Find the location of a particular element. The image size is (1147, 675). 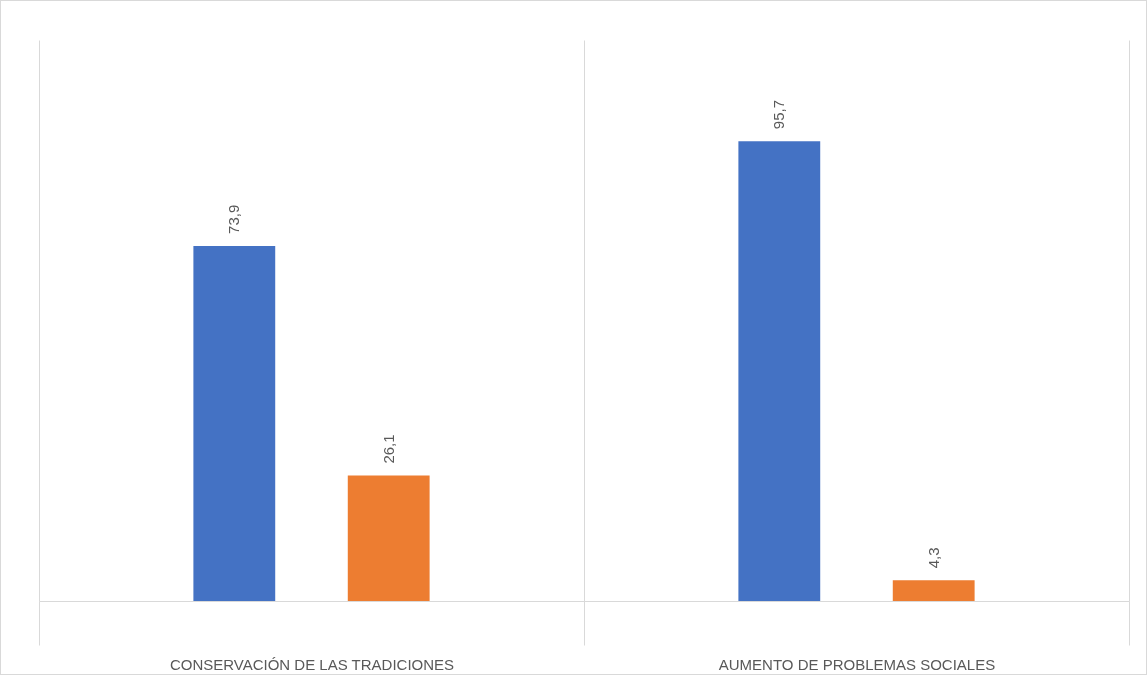

data-label: 95,7 is located at coordinates (779, 114).